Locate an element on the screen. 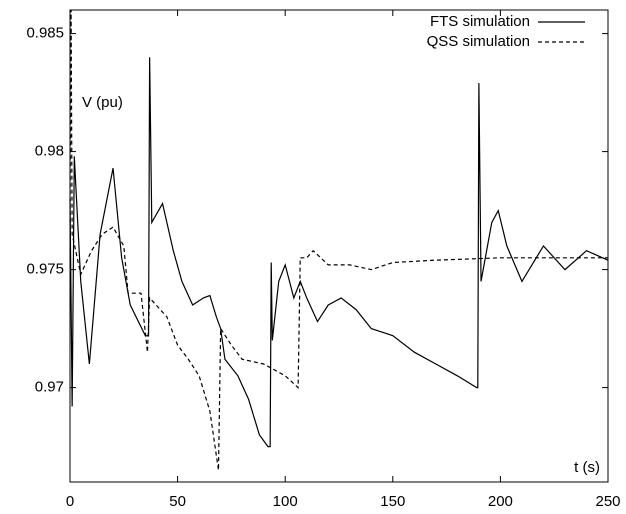 The height and width of the screenshot is (514, 626). y-tick-label: 0.97 is located at coordinates (49, 387).